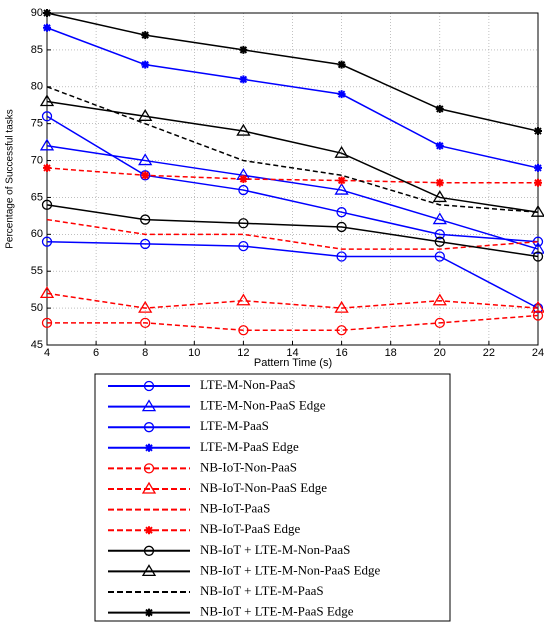  I want to click on legend-label: NB-IoT + LTE-M-Non-PaaS Edge, so click(290, 569).